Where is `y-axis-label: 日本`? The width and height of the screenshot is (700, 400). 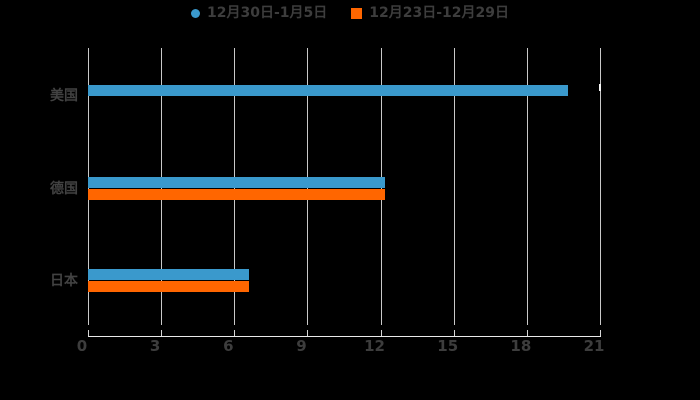 y-axis-label: 日本 is located at coordinates (64, 280).